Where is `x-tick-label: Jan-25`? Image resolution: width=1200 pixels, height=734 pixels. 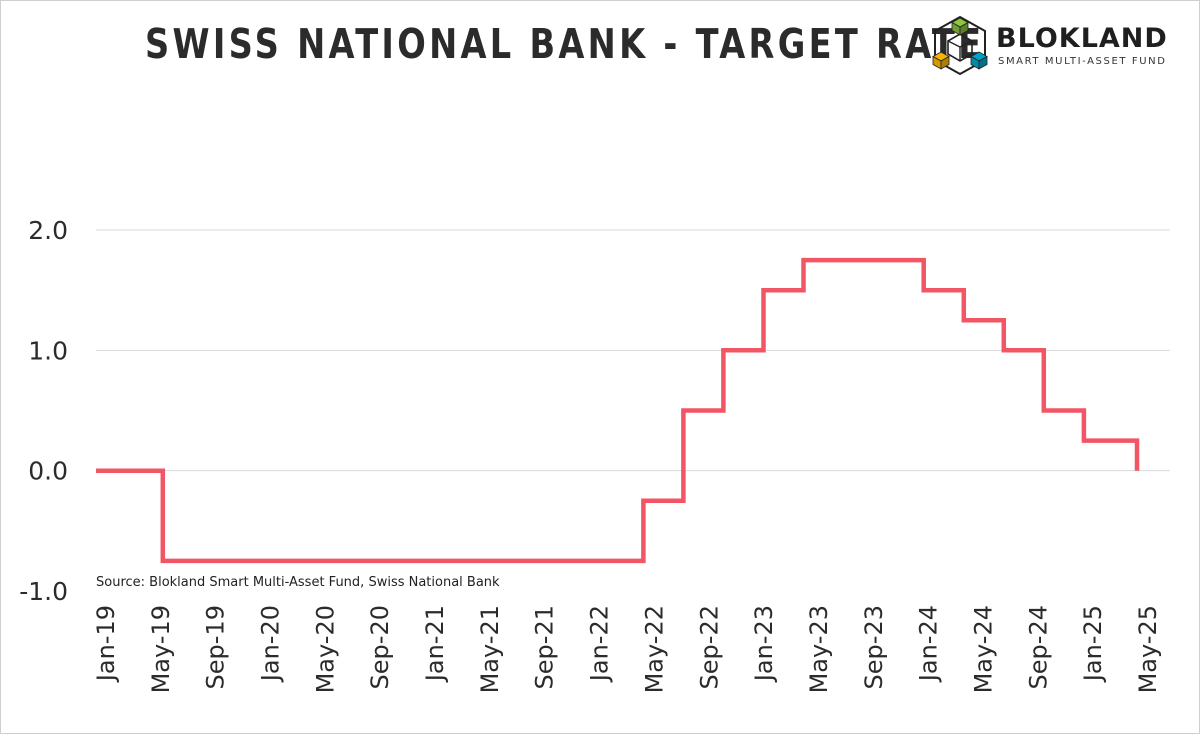
x-tick-label: Jan-25 is located at coordinates (1093, 644).